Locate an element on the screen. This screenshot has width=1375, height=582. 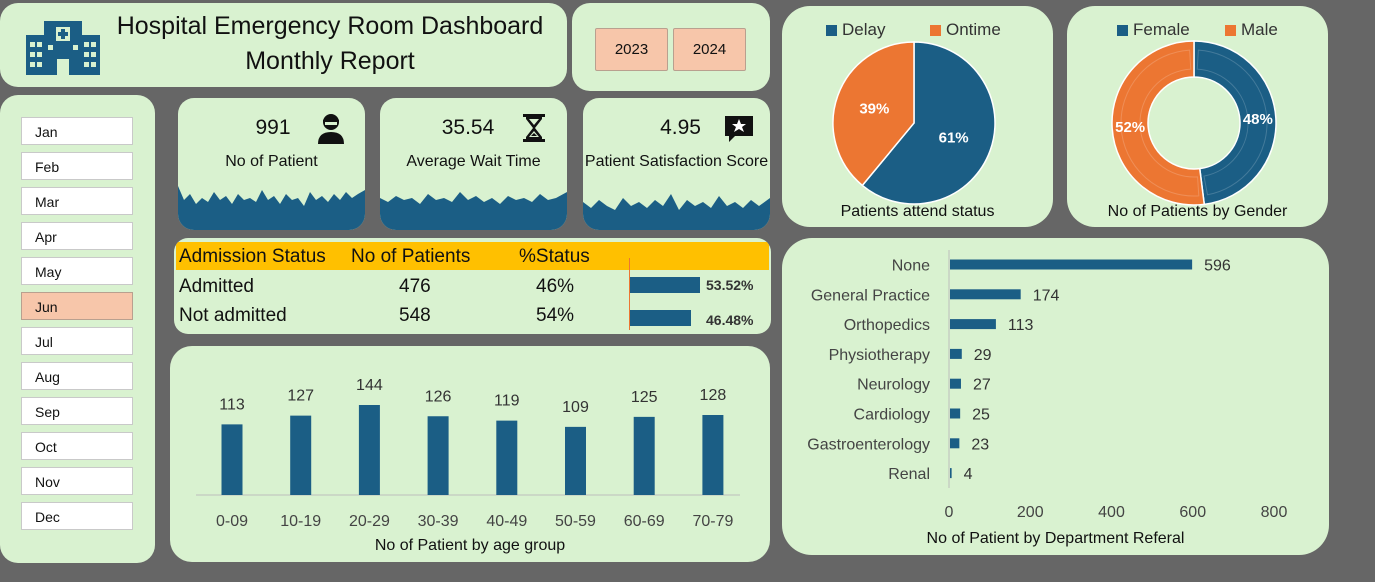
age-chart-title: No of Patient by age group is located at coordinates (470, 545).